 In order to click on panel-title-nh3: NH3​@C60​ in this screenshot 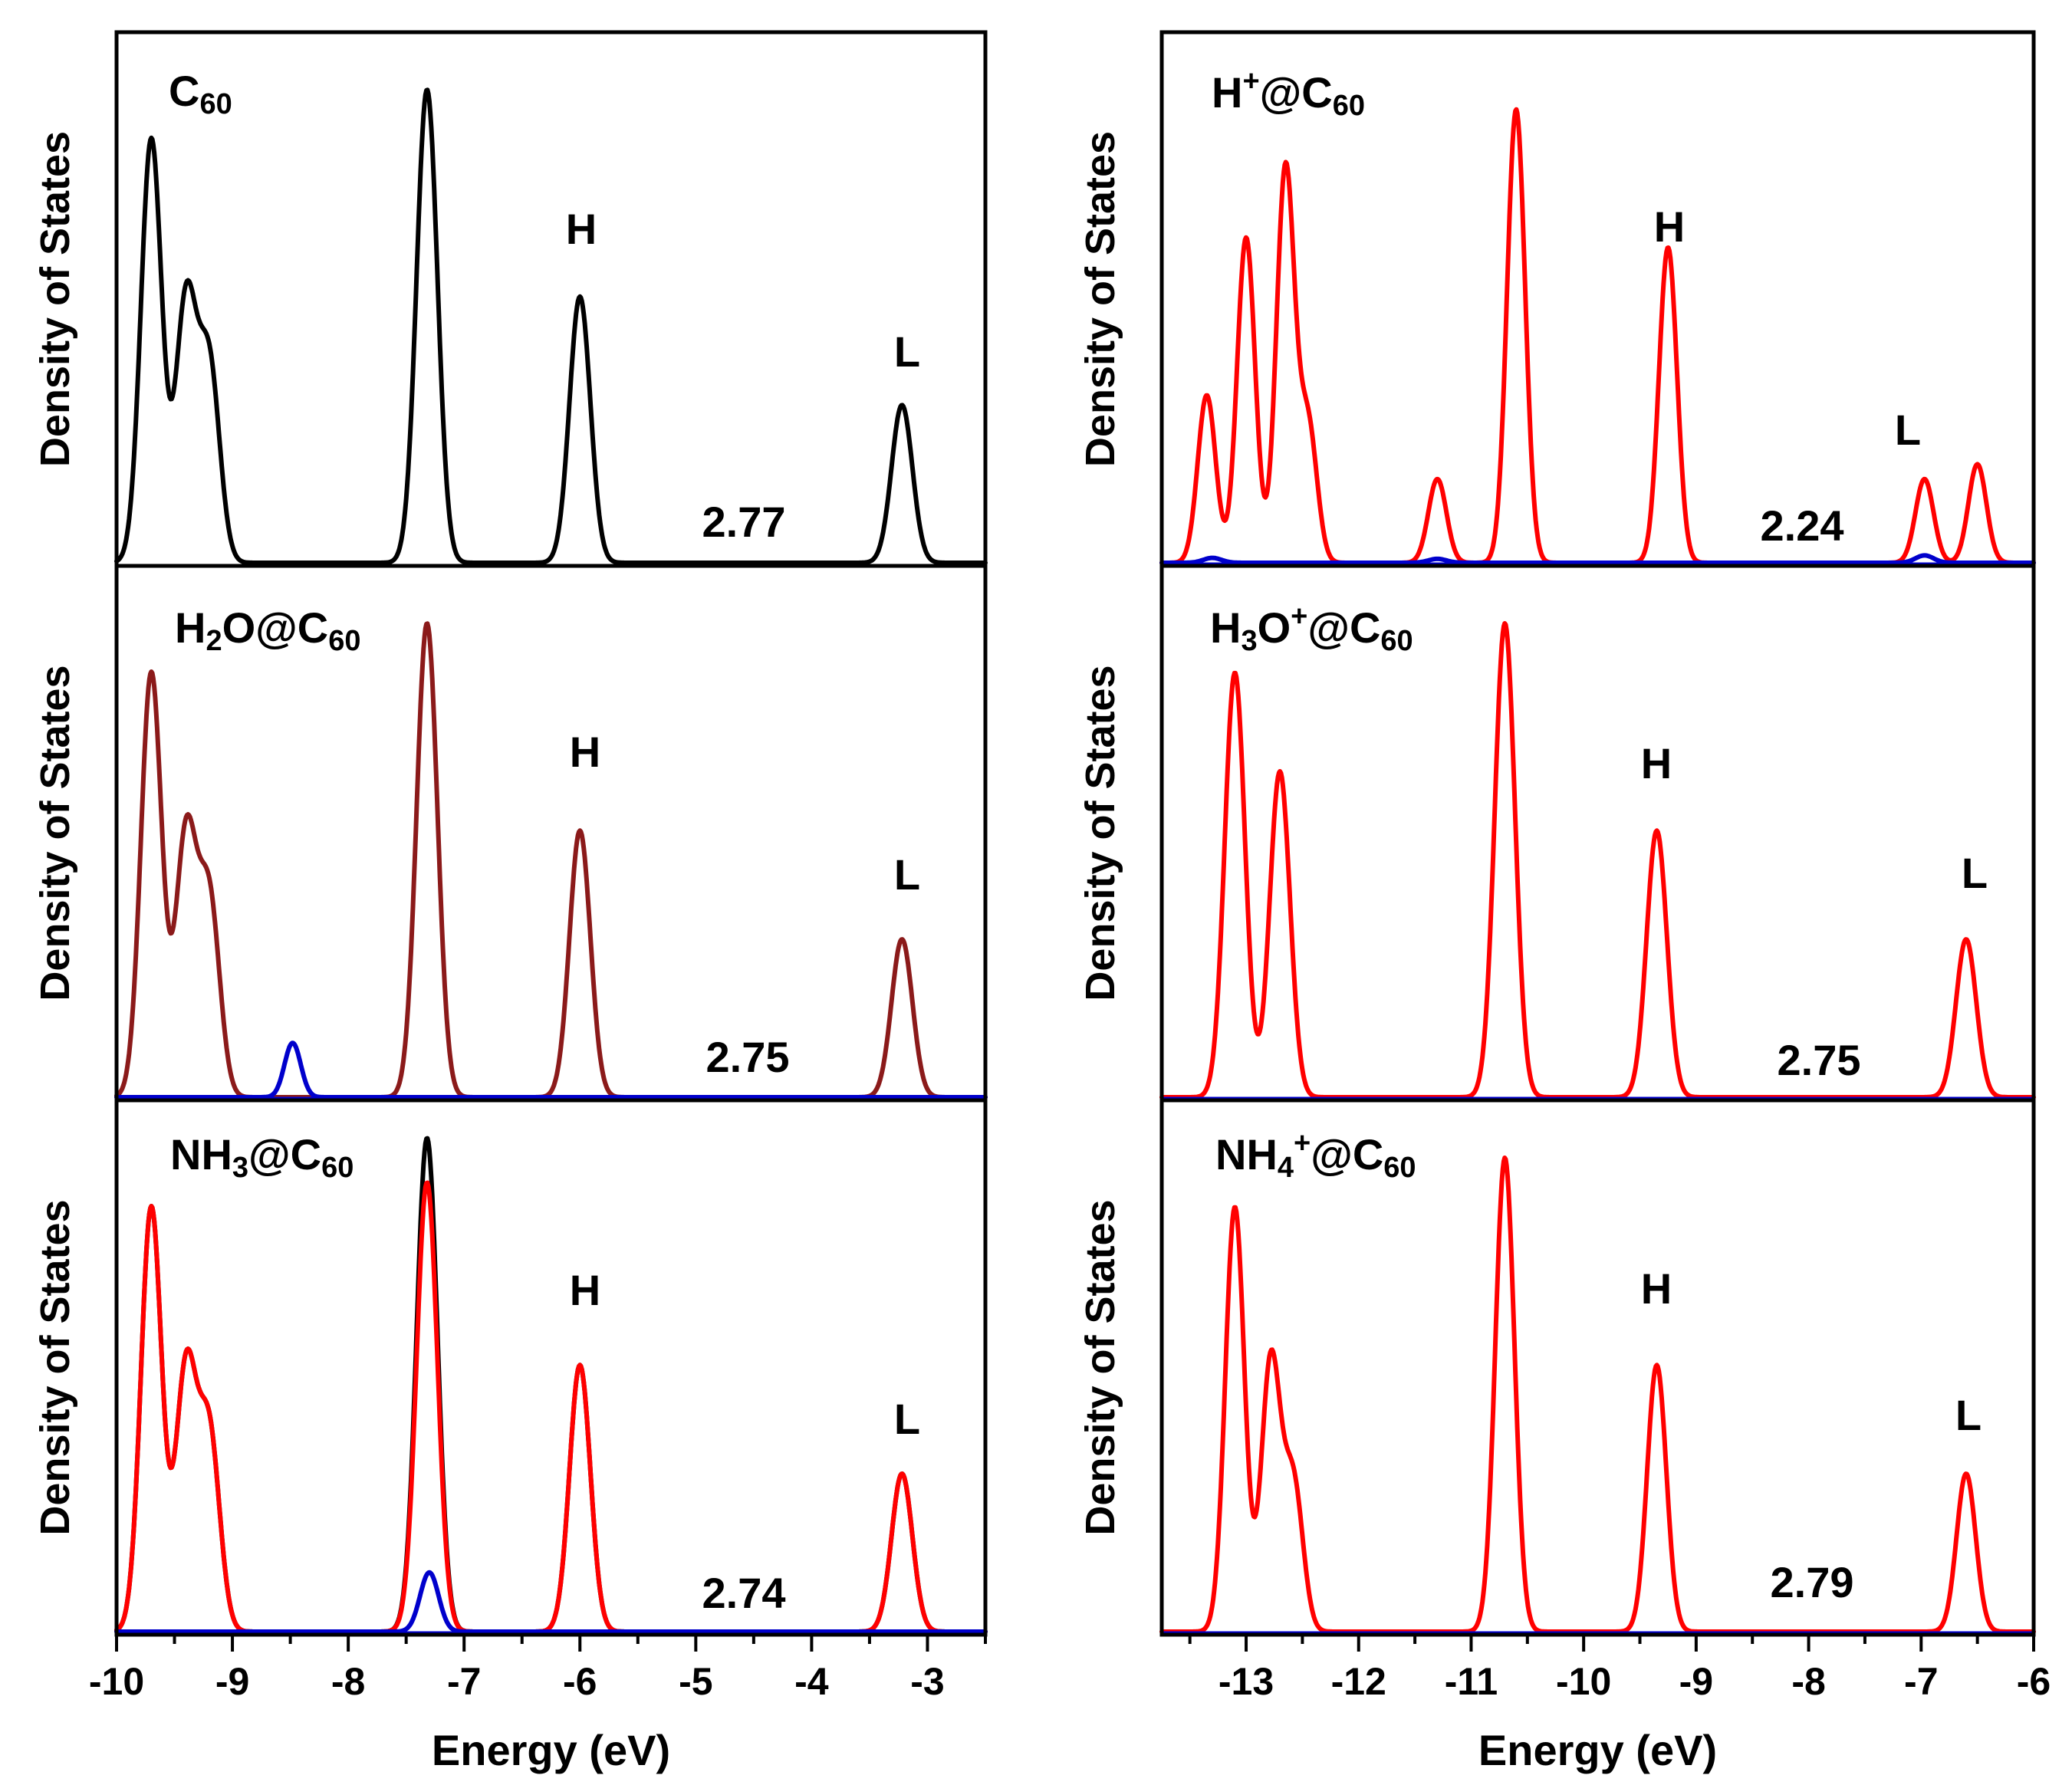, I will do `click(262, 1157)`.